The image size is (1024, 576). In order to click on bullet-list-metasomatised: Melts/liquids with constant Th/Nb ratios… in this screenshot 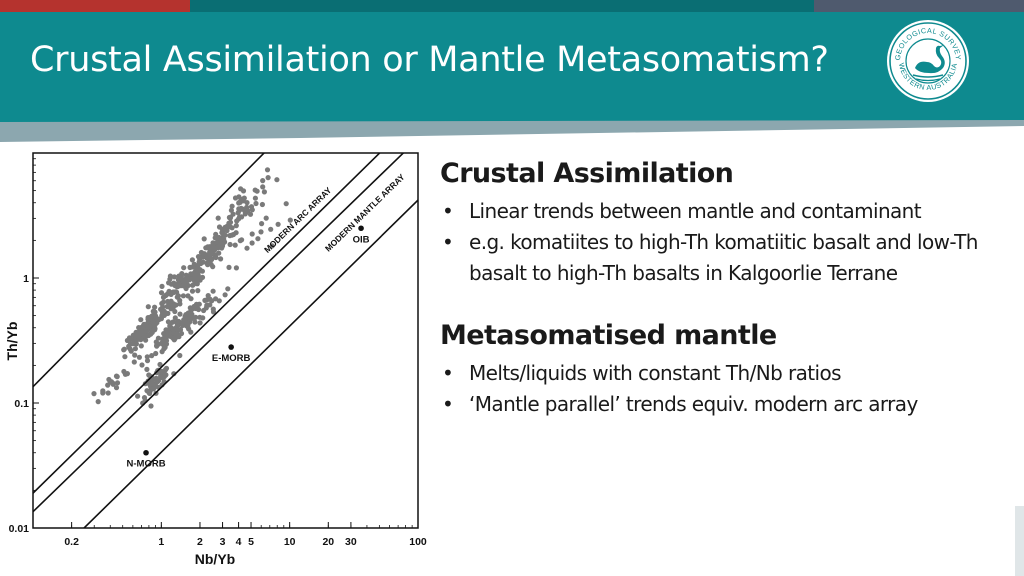, I will do `click(730, 389)`.